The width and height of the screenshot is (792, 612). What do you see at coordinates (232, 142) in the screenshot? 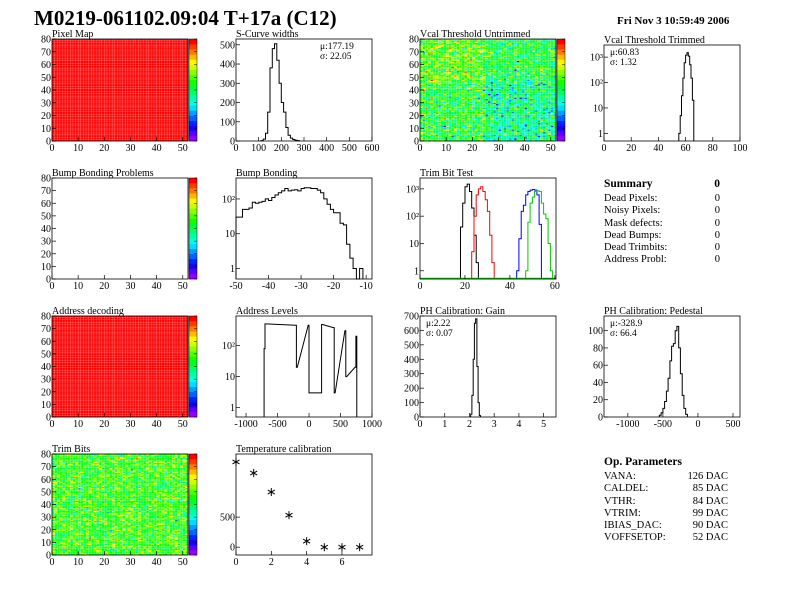
I see `y-tick-label: 0` at bounding box center [232, 142].